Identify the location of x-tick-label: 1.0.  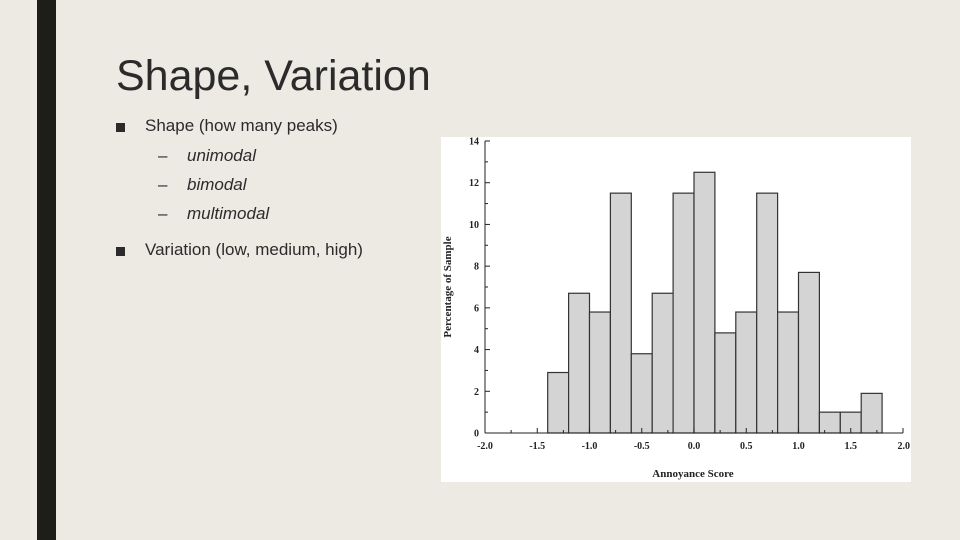
(798, 446).